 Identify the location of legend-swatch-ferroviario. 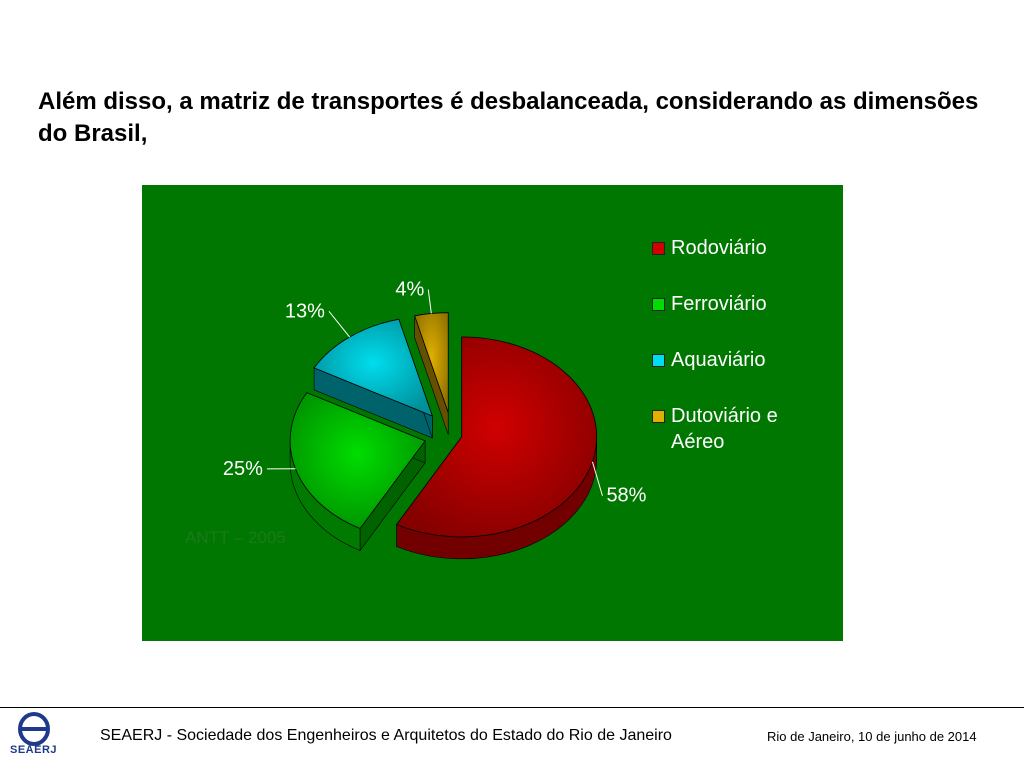
(658, 304).